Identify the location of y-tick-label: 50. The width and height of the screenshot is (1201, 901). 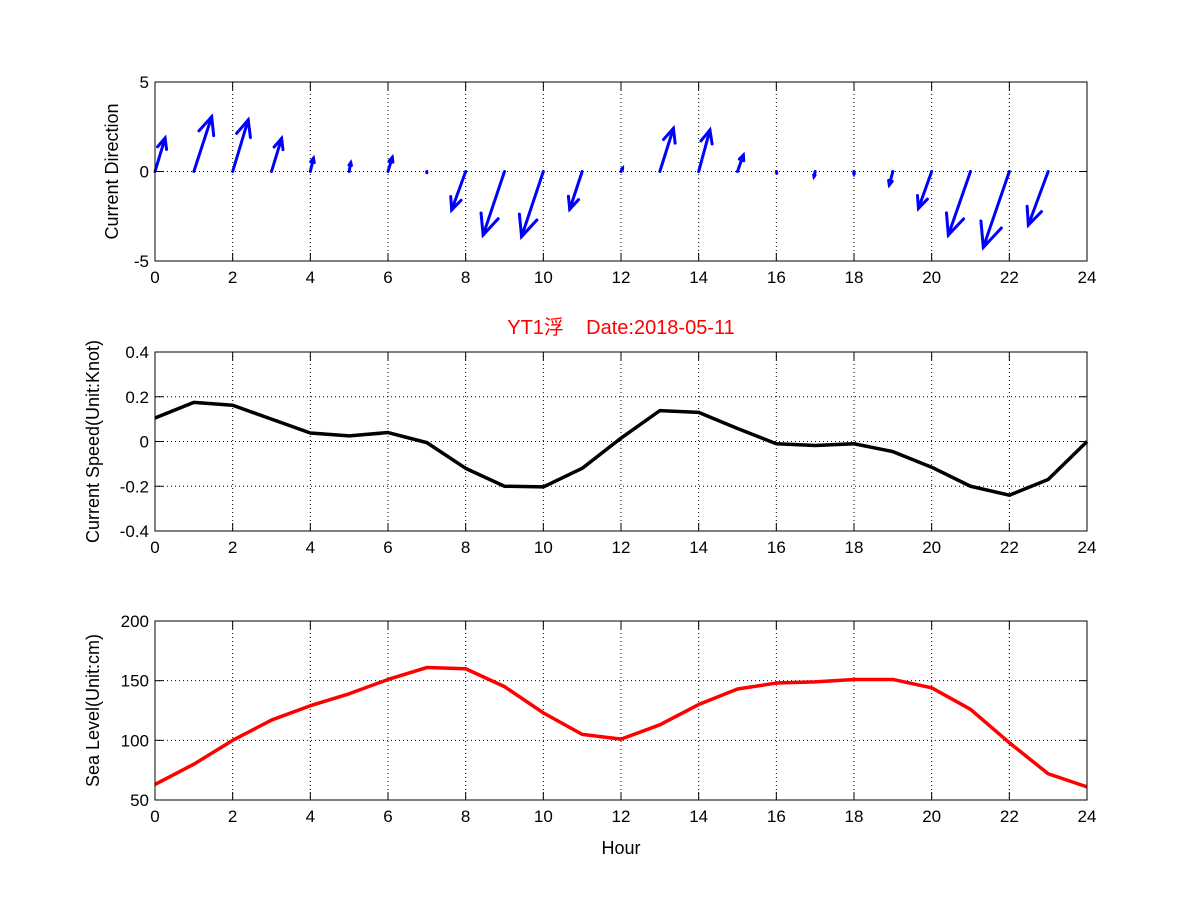
(139, 800).